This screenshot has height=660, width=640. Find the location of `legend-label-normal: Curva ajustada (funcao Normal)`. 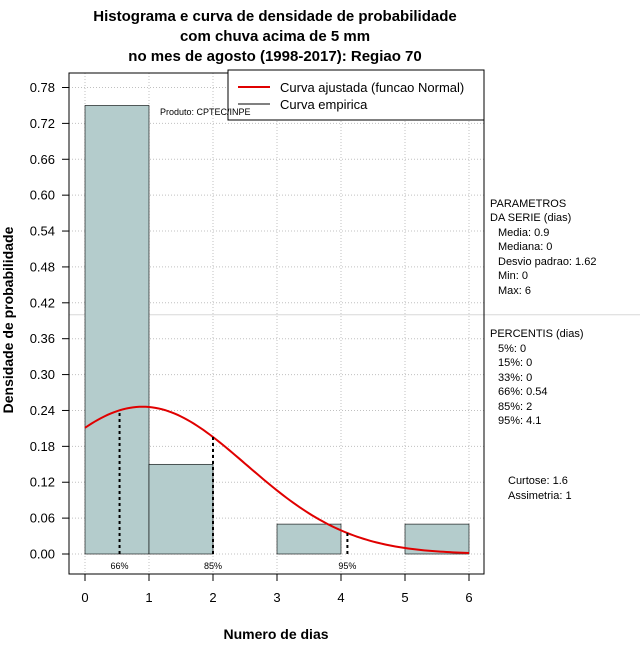

legend-label-normal: Curva ajustada (funcao Normal) is located at coordinates (372, 87).